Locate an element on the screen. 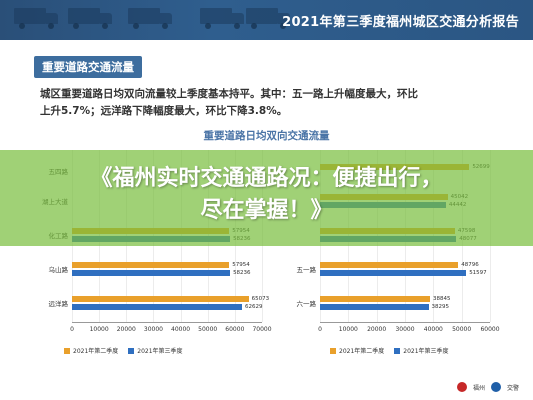 The width and height of the screenshot is (533, 400). legend-left: 2021年第二季度 2021年第三季度 is located at coordinates (123, 350).